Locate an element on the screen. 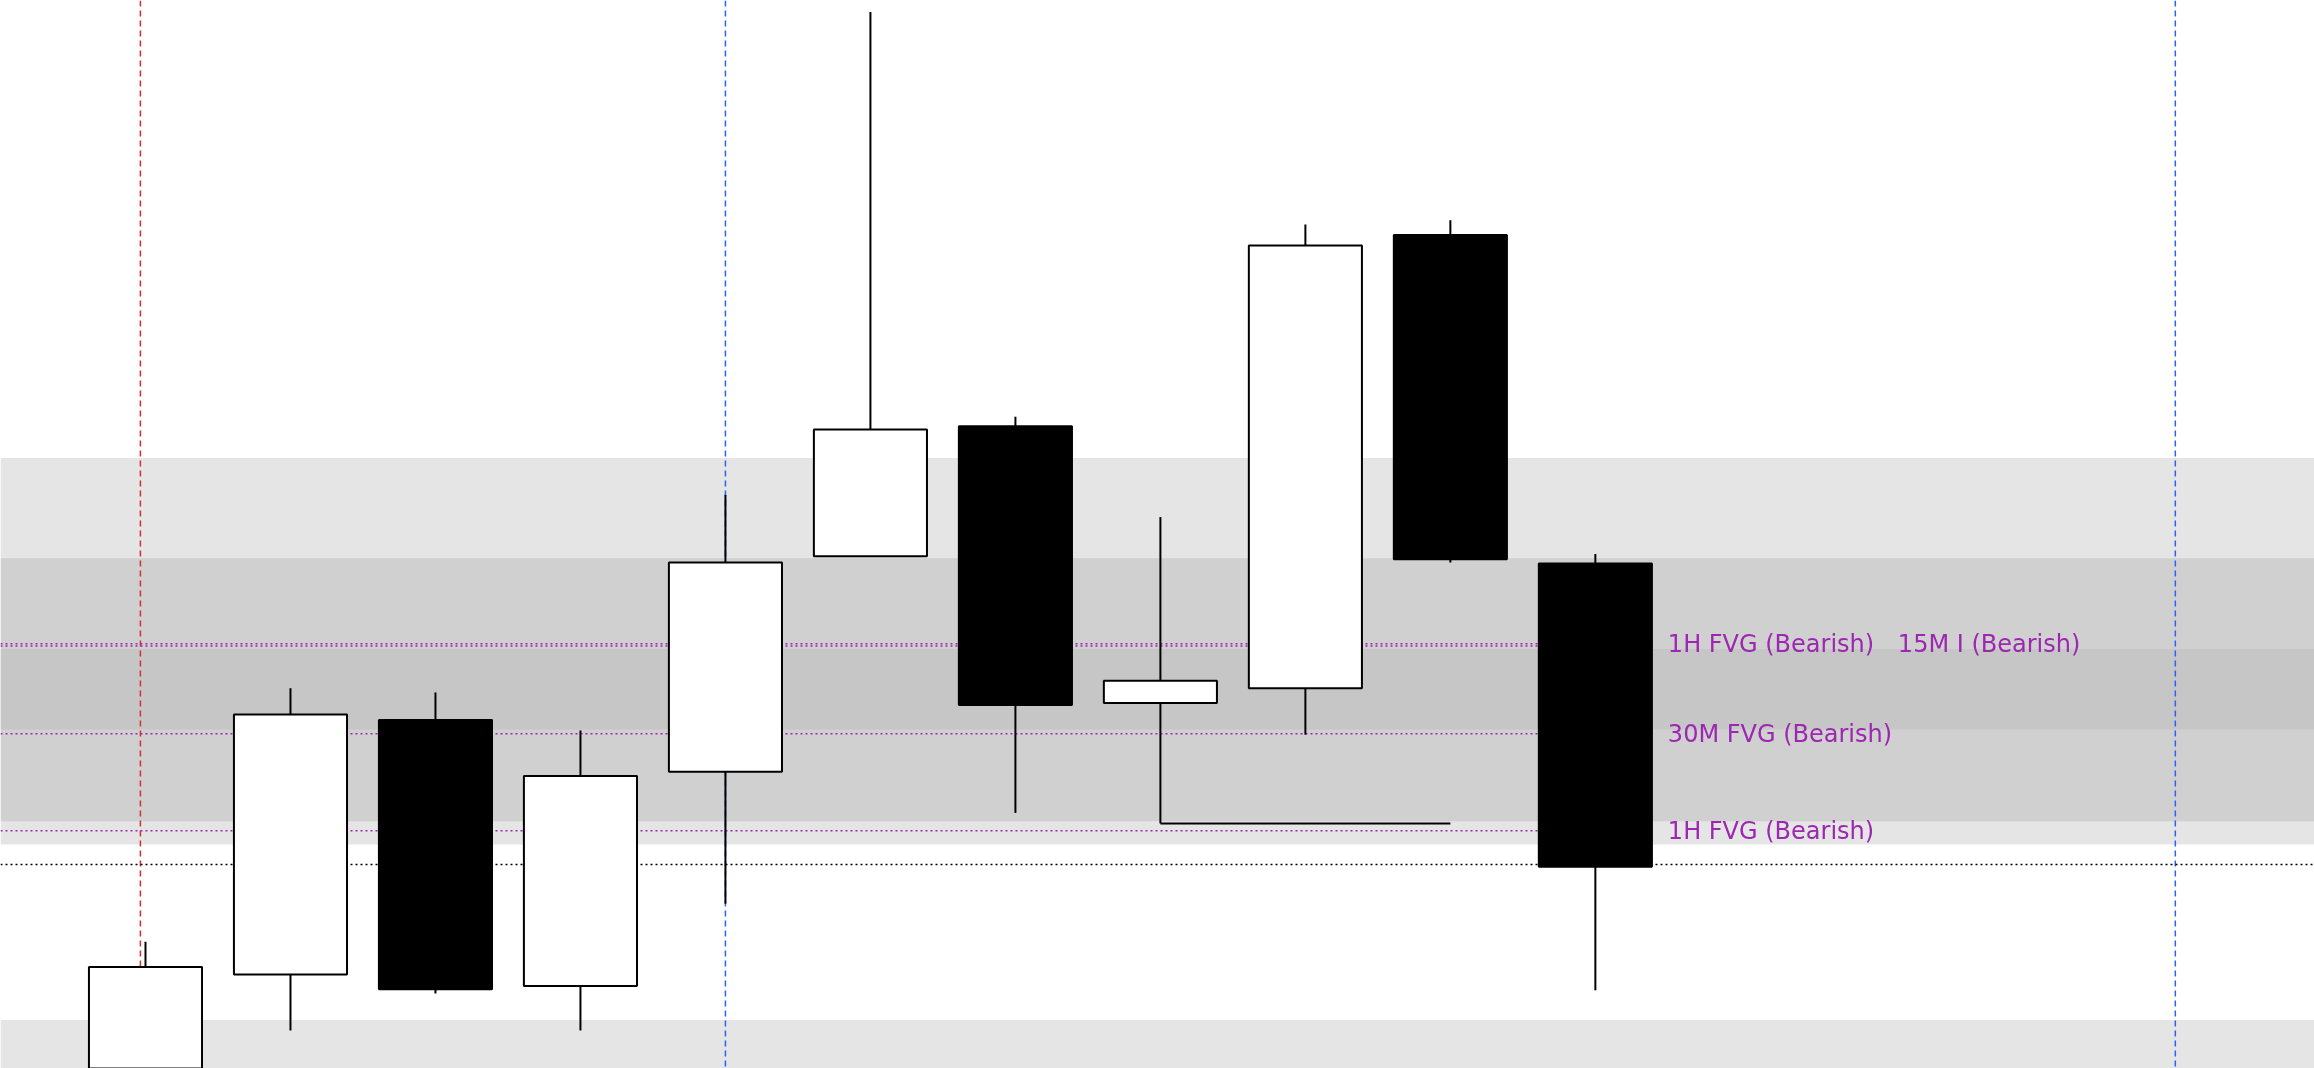  ref-line-label: 15M I (Bearish) is located at coordinates (1989, 643).